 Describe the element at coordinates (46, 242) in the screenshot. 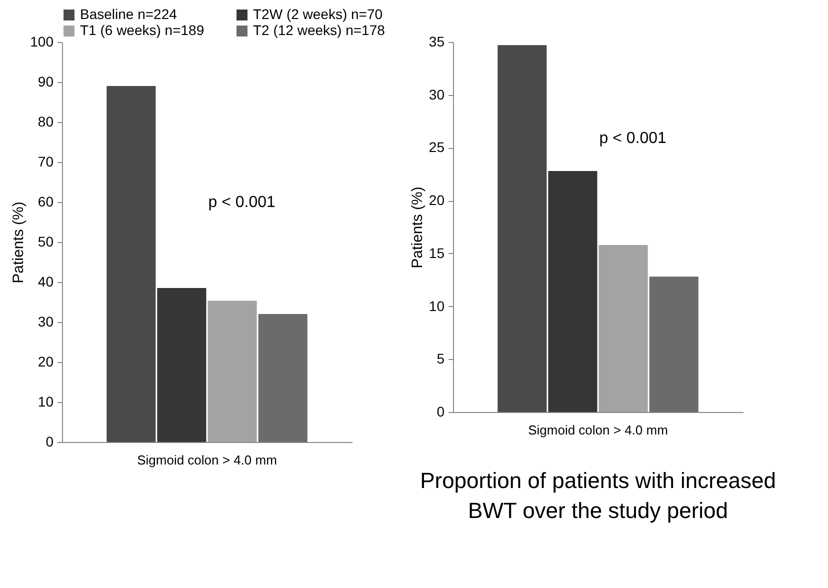

I see `y-tick-label: 50` at that location.